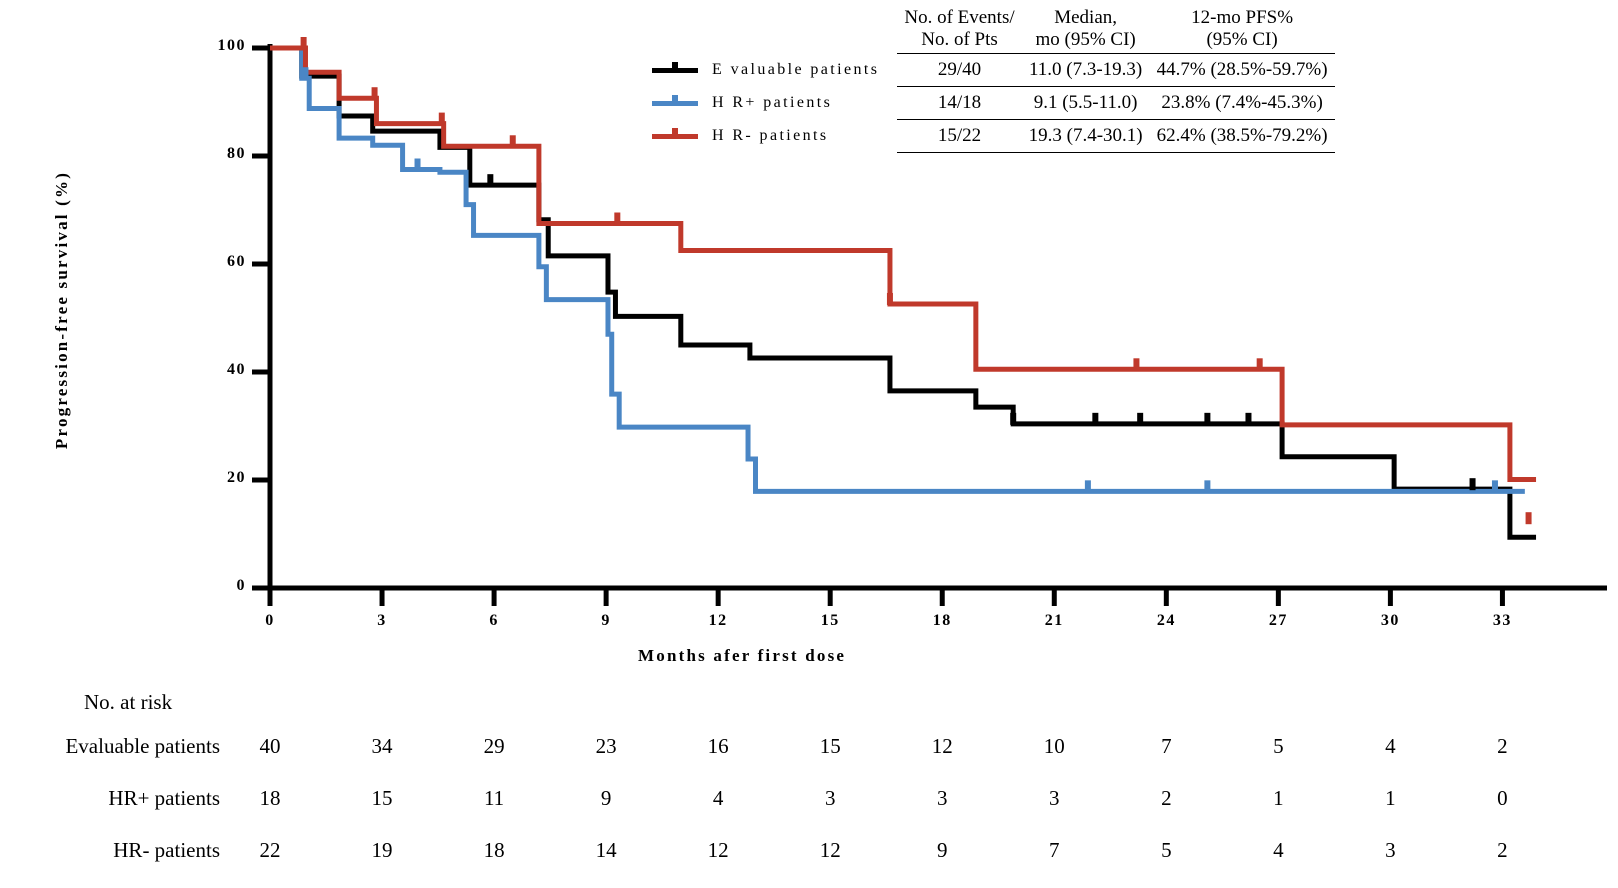  I want to click on x-tick-label-15: 15, so click(830, 620).